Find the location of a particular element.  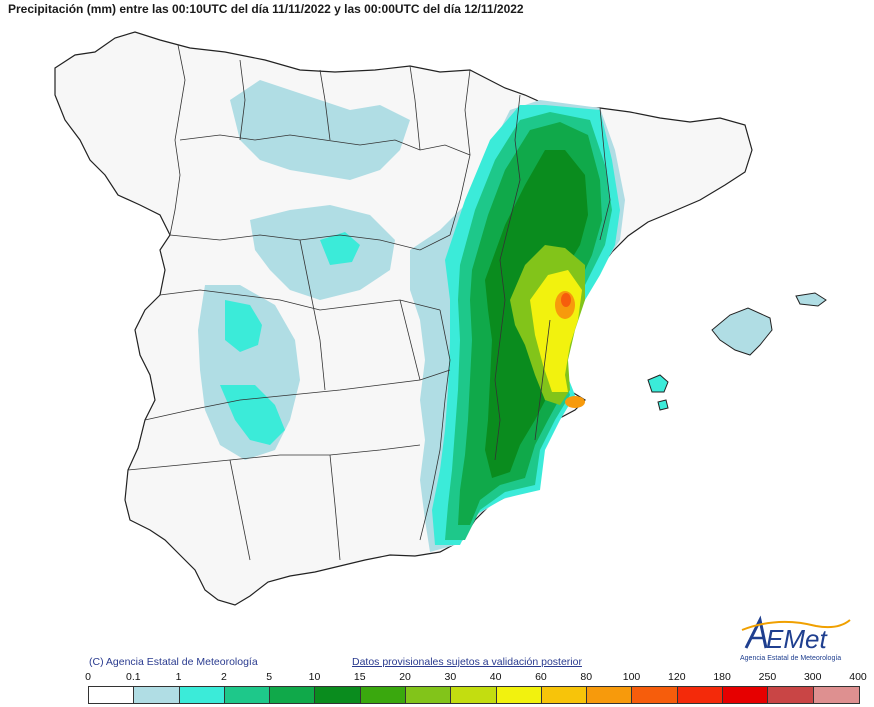

formentera-island is located at coordinates (663, 405).